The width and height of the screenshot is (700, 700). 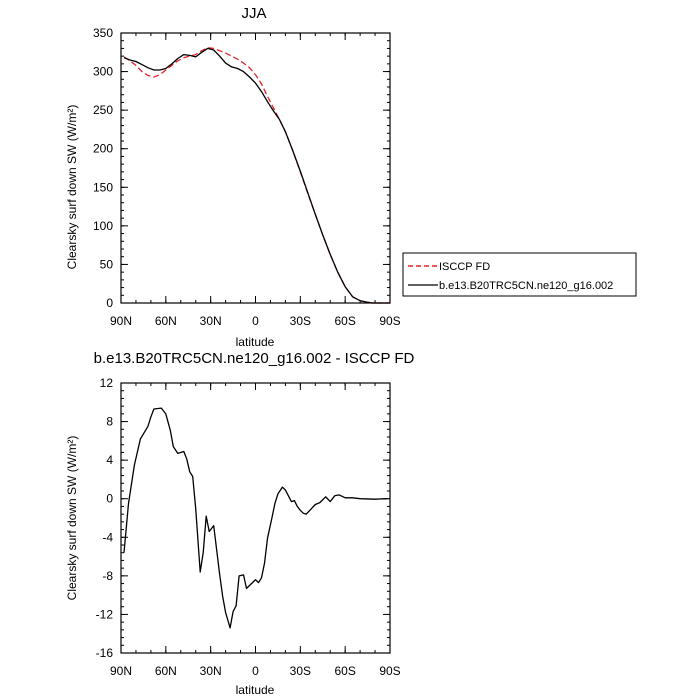 What do you see at coordinates (300, 321) in the screenshot?
I see `top-chart-x-tick-label: 30S` at bounding box center [300, 321].